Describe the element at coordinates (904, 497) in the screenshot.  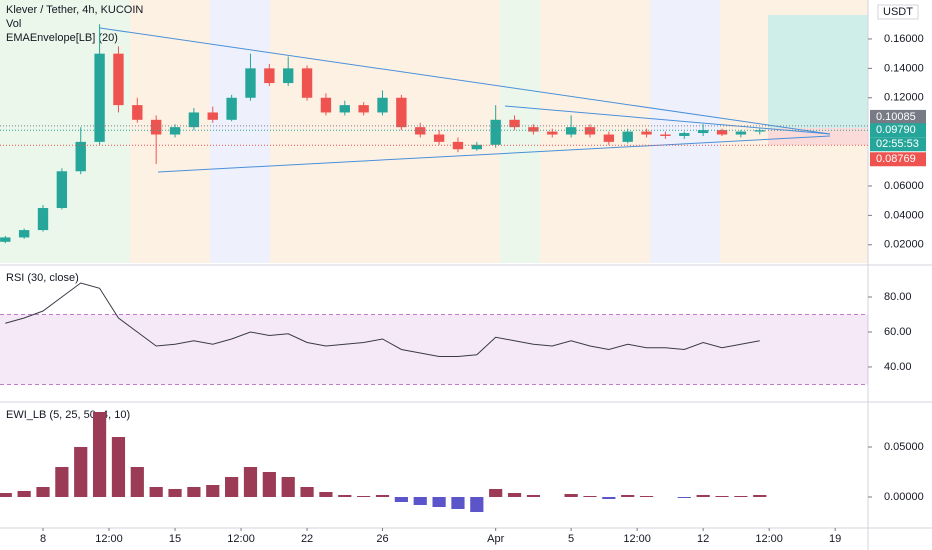
I see `y-tick-label: 0.00000` at that location.